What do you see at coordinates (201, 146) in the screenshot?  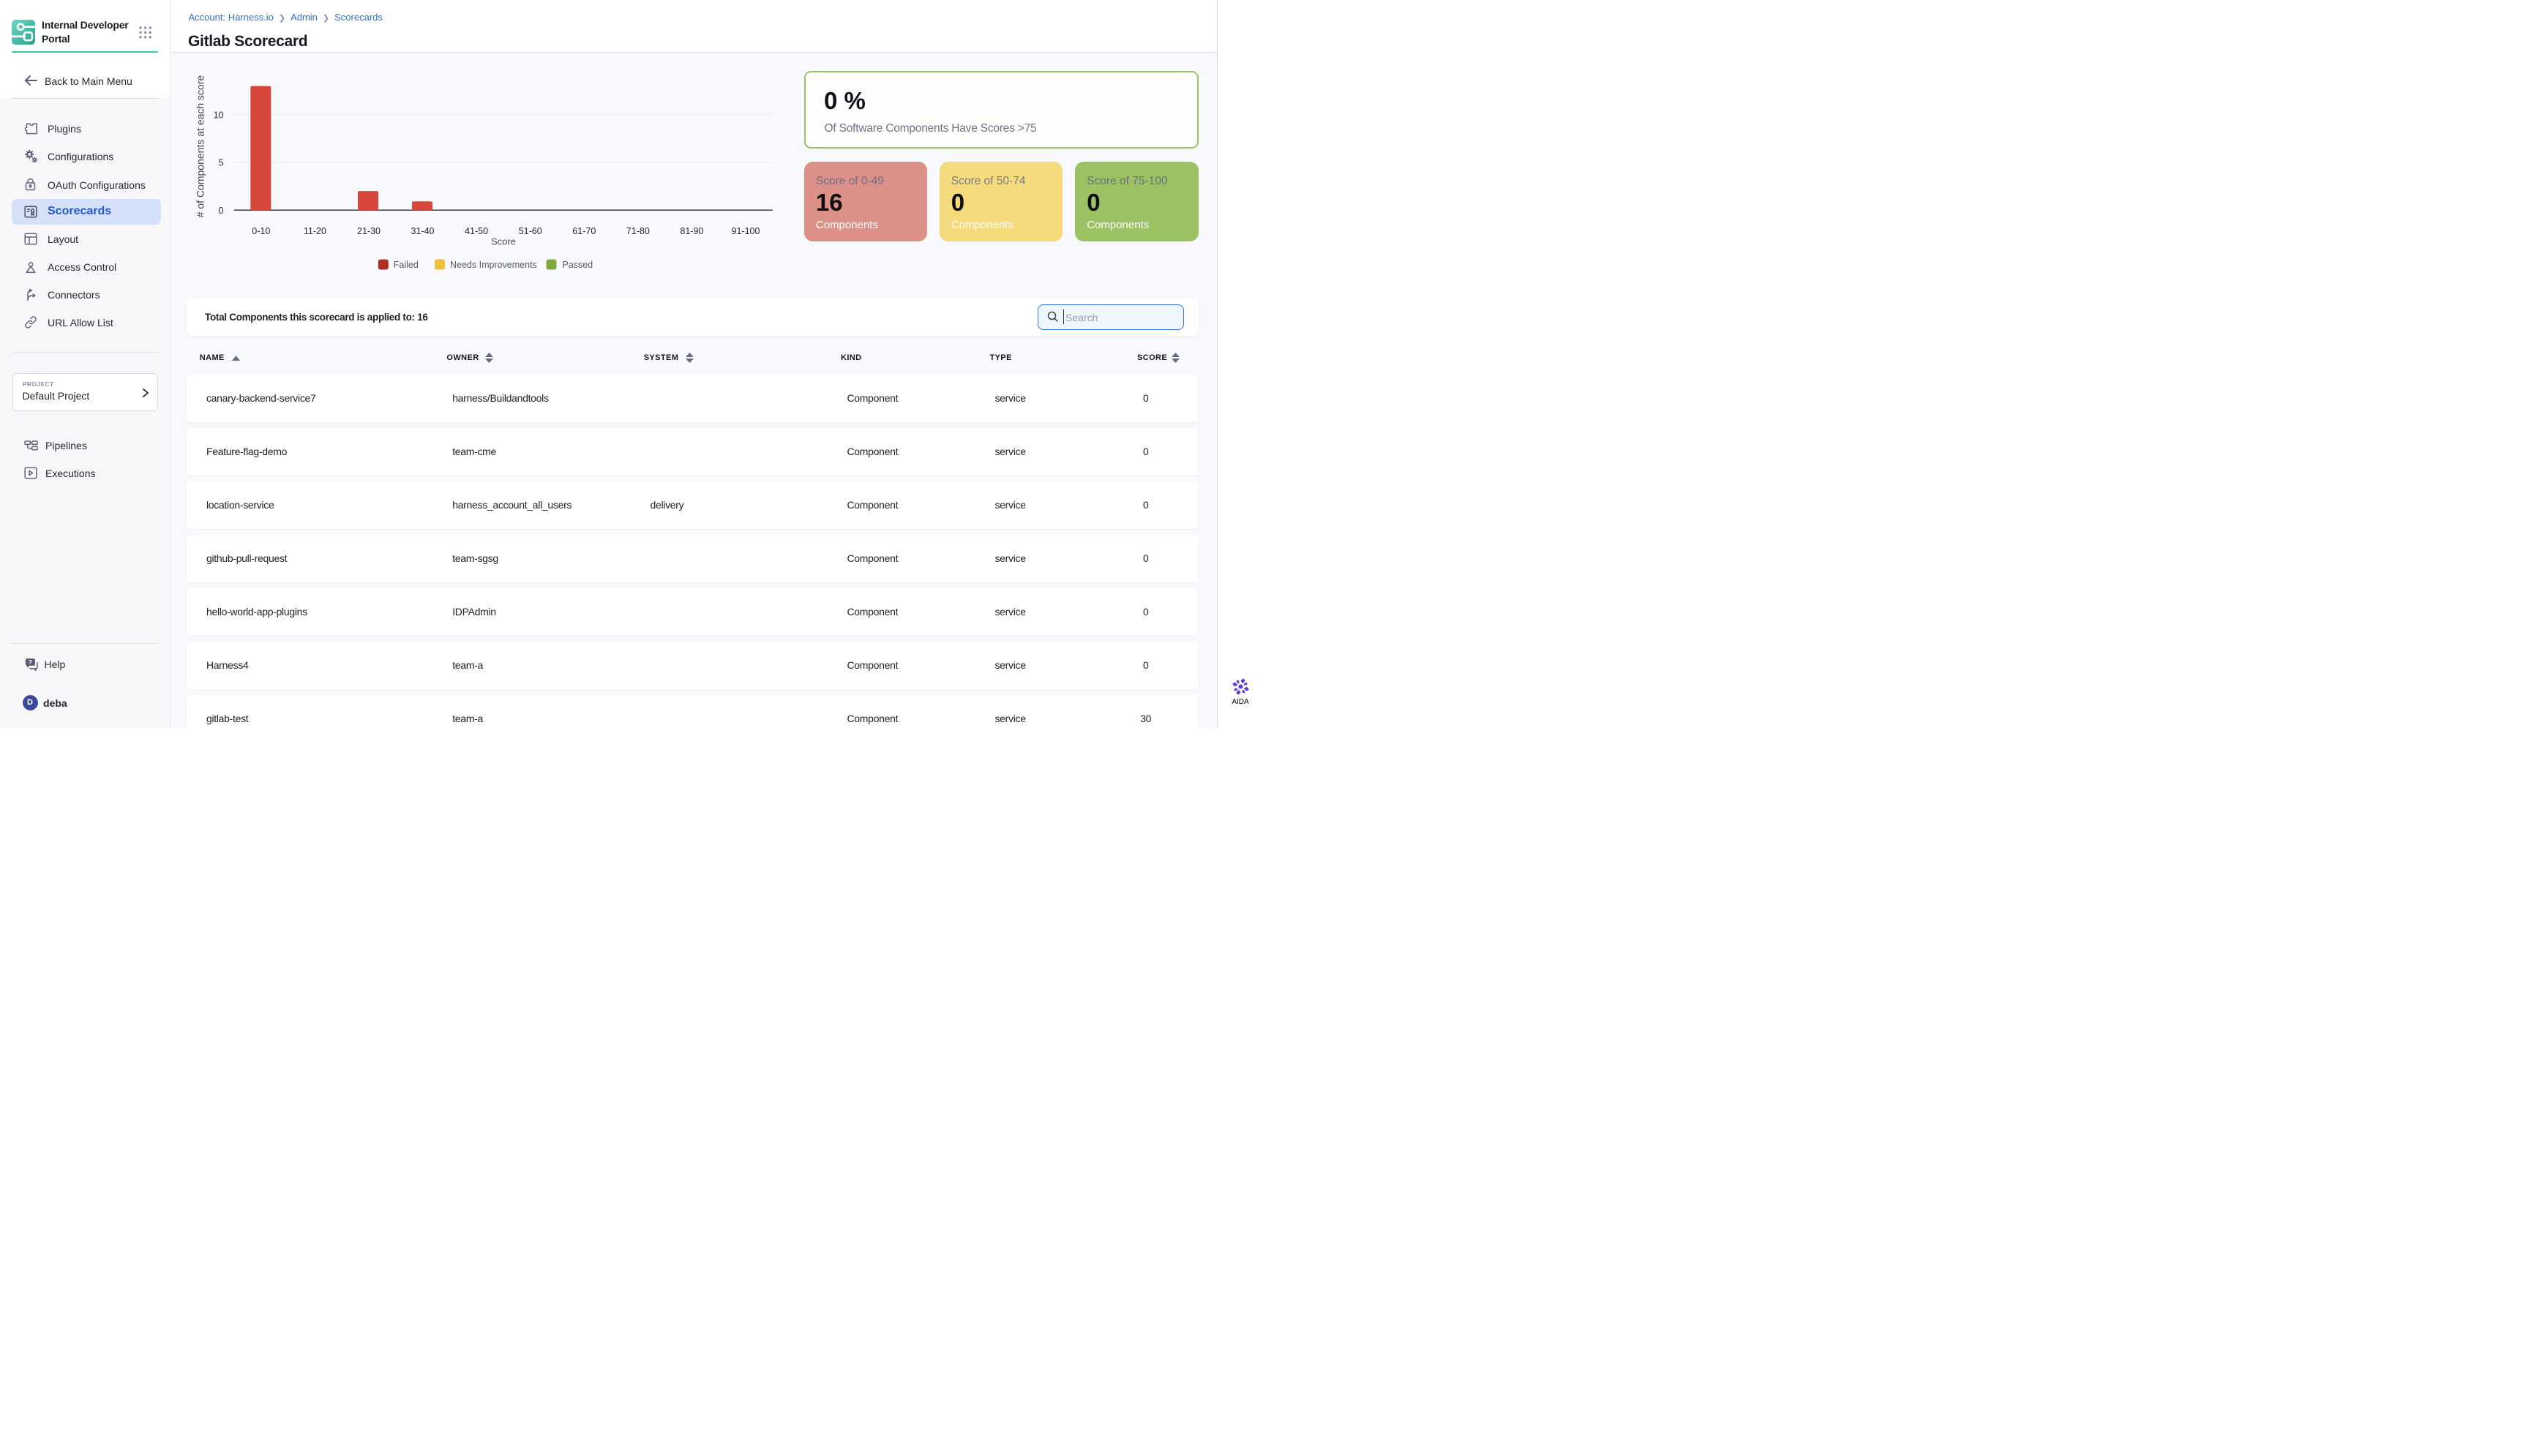 I see `svg-text: # of Components at each score` at bounding box center [201, 146].